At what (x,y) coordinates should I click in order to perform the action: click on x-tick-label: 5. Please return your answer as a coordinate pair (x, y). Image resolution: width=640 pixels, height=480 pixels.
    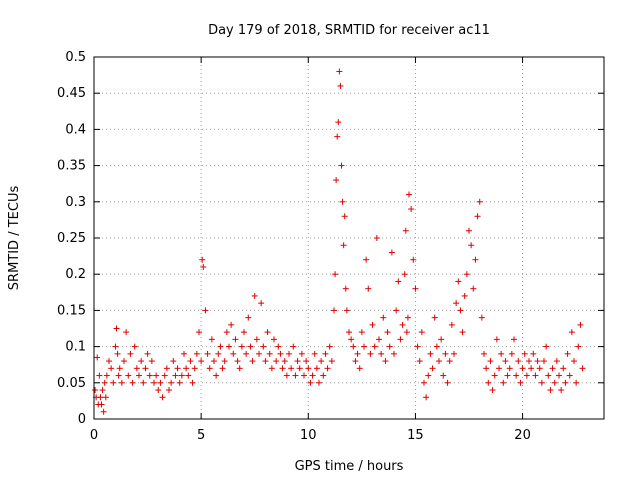
    Looking at the image, I should click on (201, 435).